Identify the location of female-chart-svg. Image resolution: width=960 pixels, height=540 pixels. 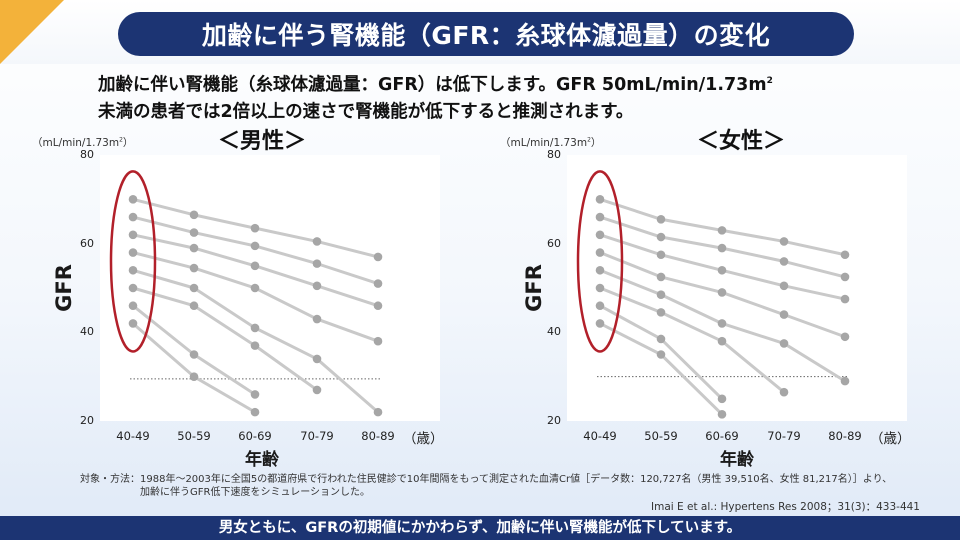
(713, 294).